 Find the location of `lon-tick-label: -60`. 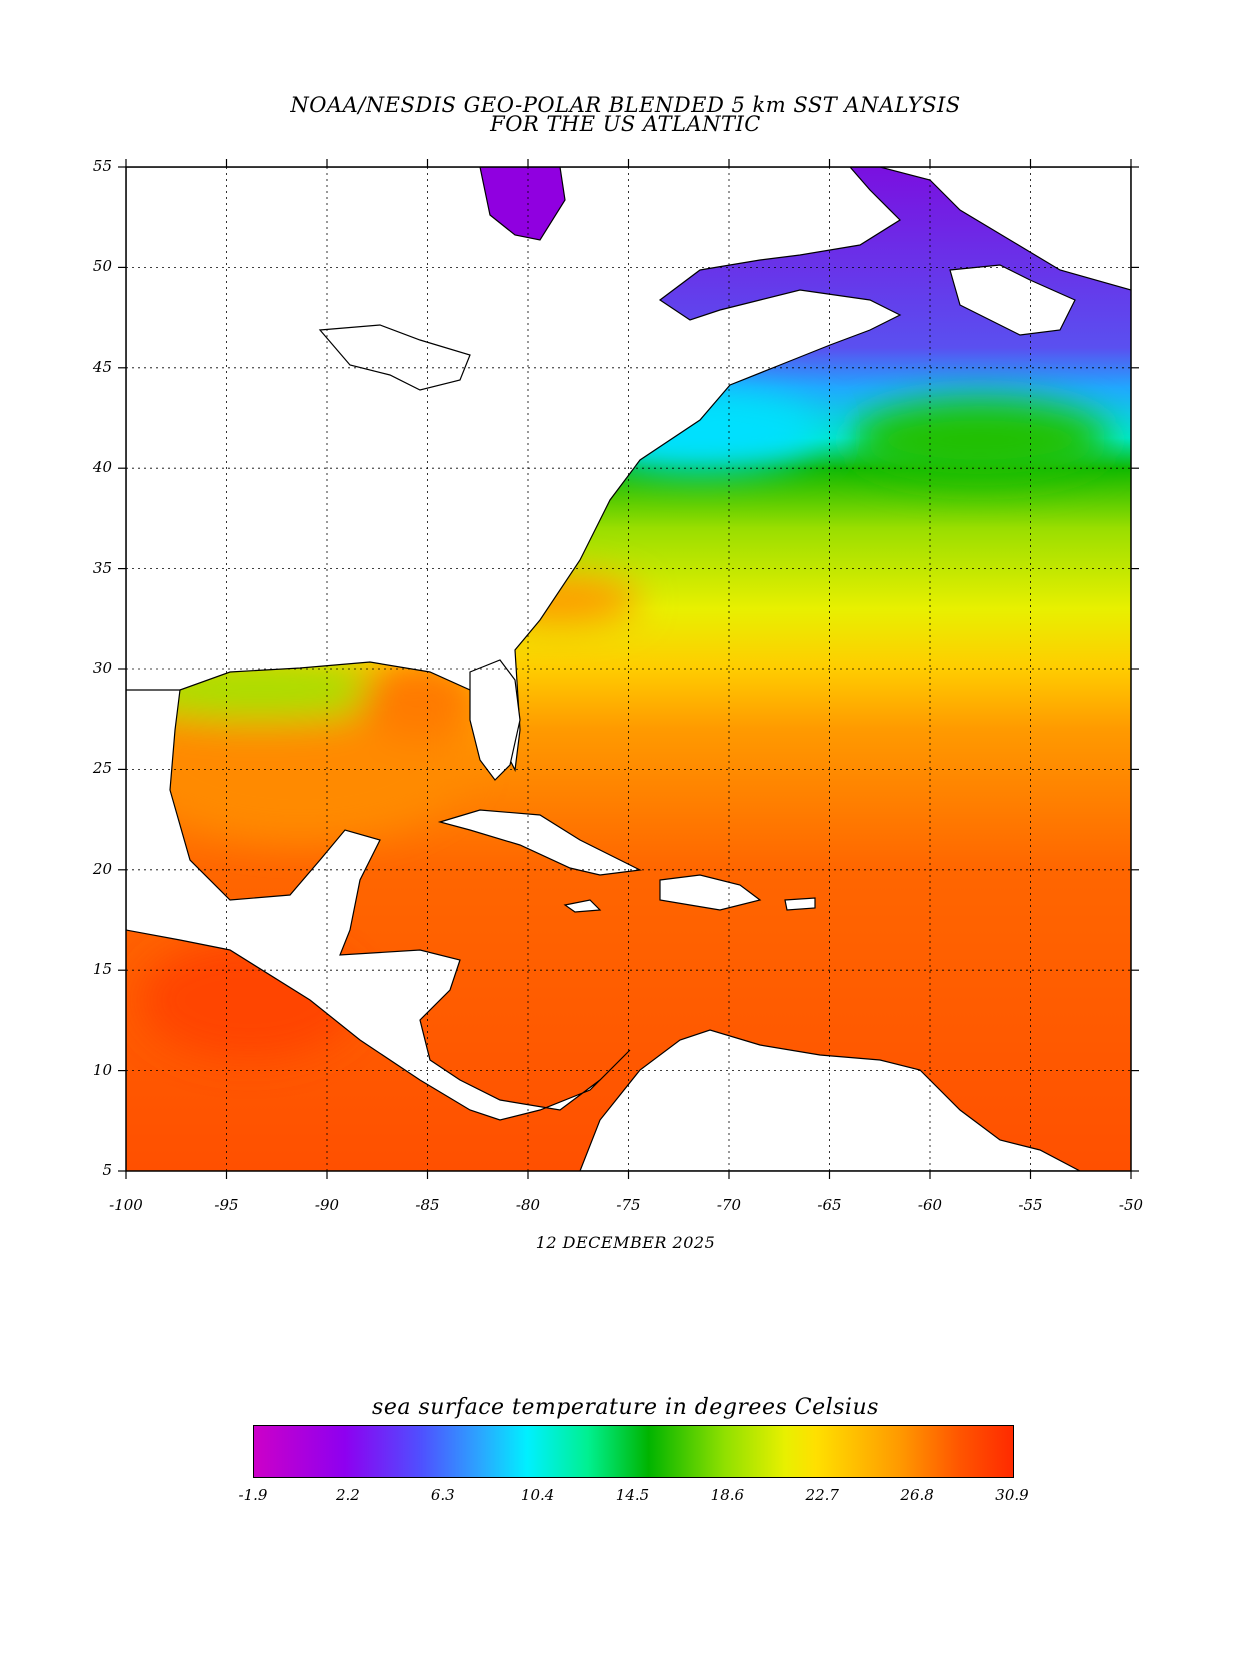

lon-tick-label: -60 is located at coordinates (930, 1205).